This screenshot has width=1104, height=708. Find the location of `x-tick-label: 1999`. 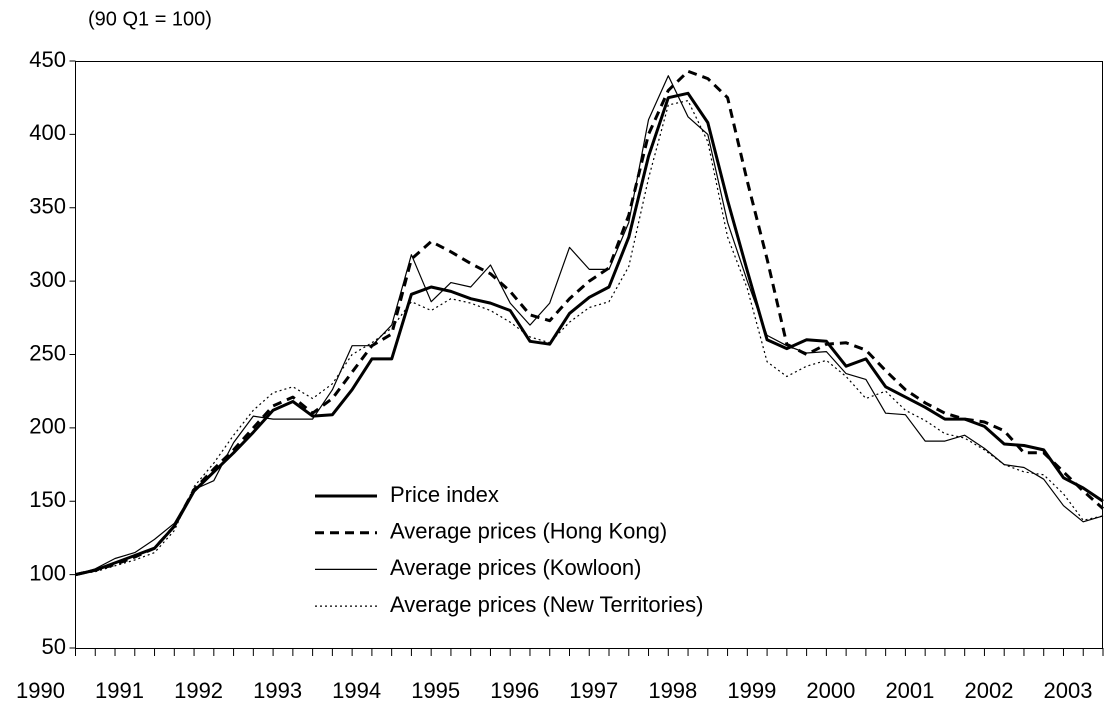

x-tick-label: 1999 is located at coordinates (751, 690).